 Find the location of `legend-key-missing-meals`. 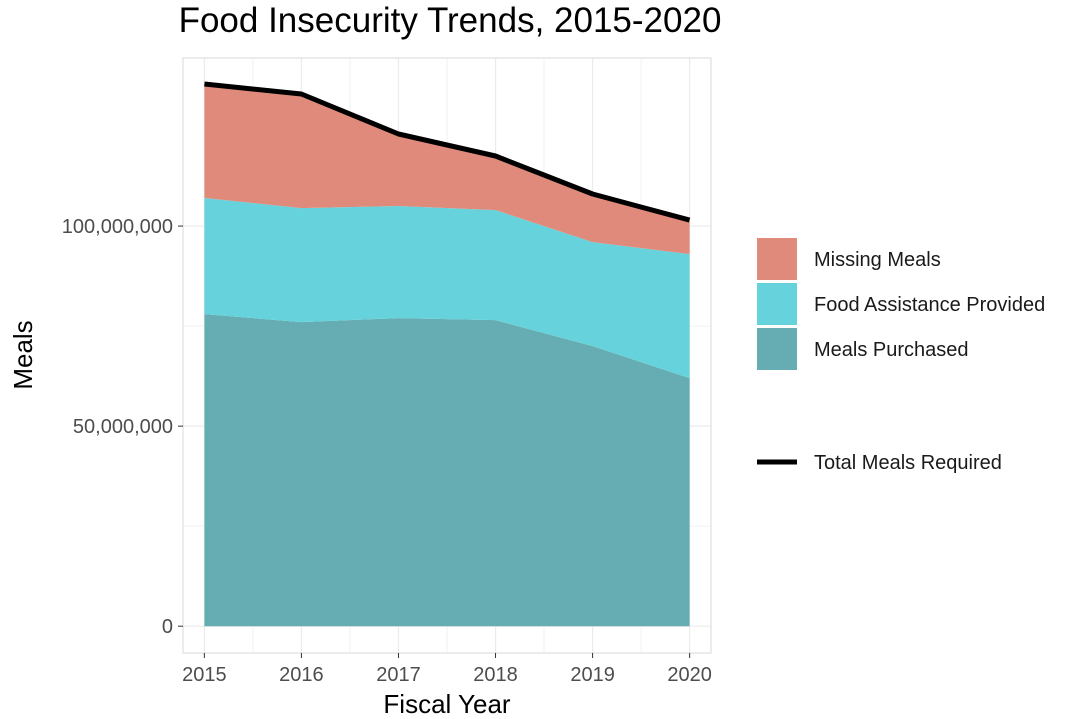

legend-key-missing-meals is located at coordinates (777, 259).